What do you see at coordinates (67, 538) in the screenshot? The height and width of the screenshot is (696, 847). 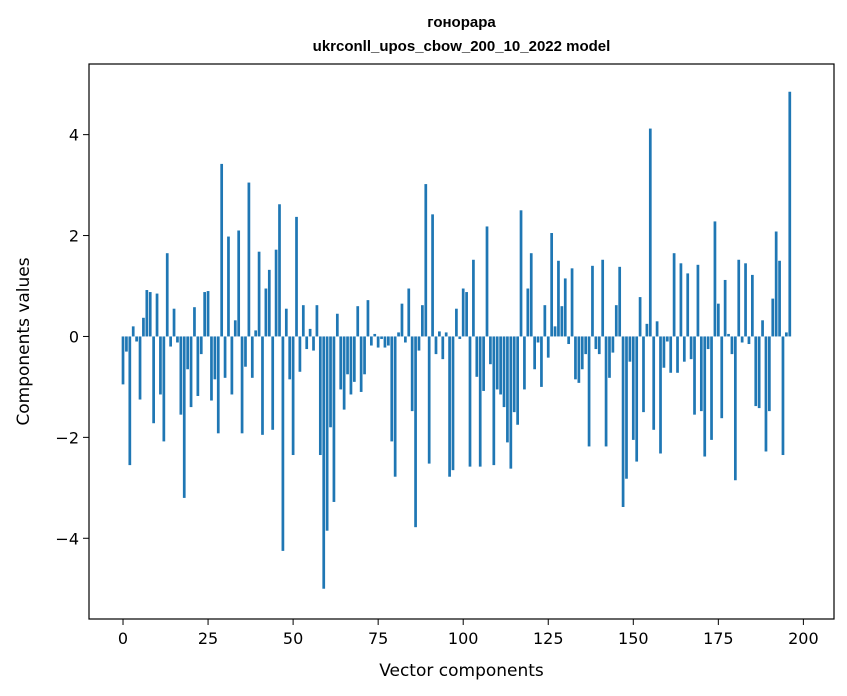 I see `y-tick-label: −4` at bounding box center [67, 538].